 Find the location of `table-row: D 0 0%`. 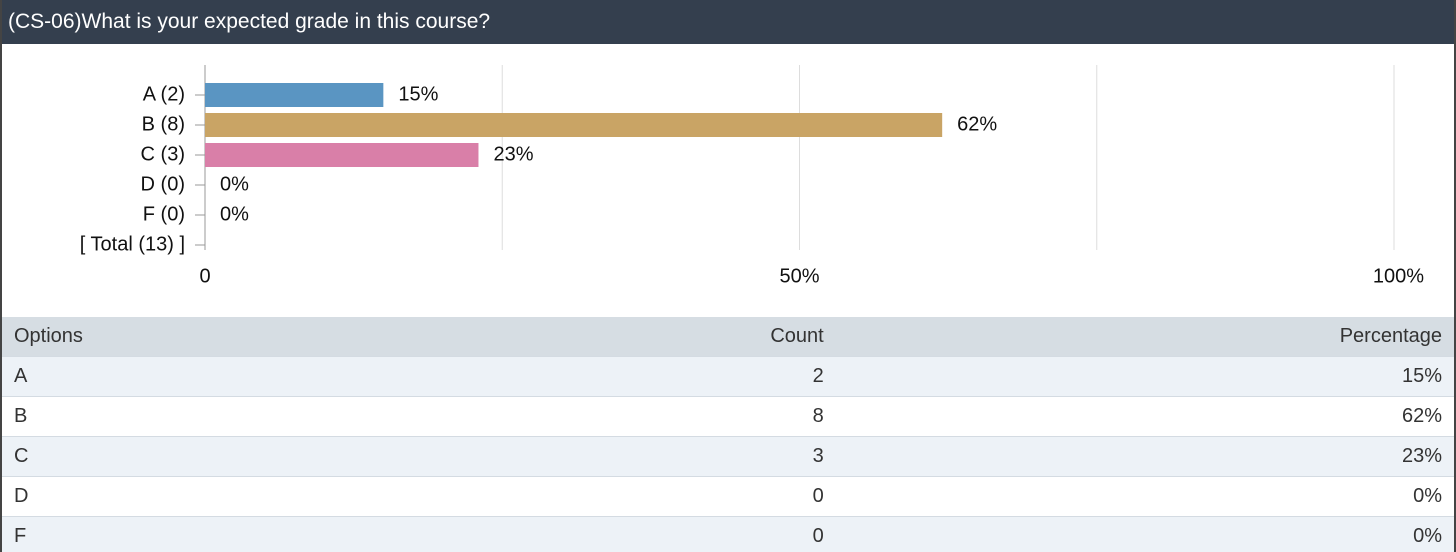

table-row: D 0 0% is located at coordinates (728, 496).